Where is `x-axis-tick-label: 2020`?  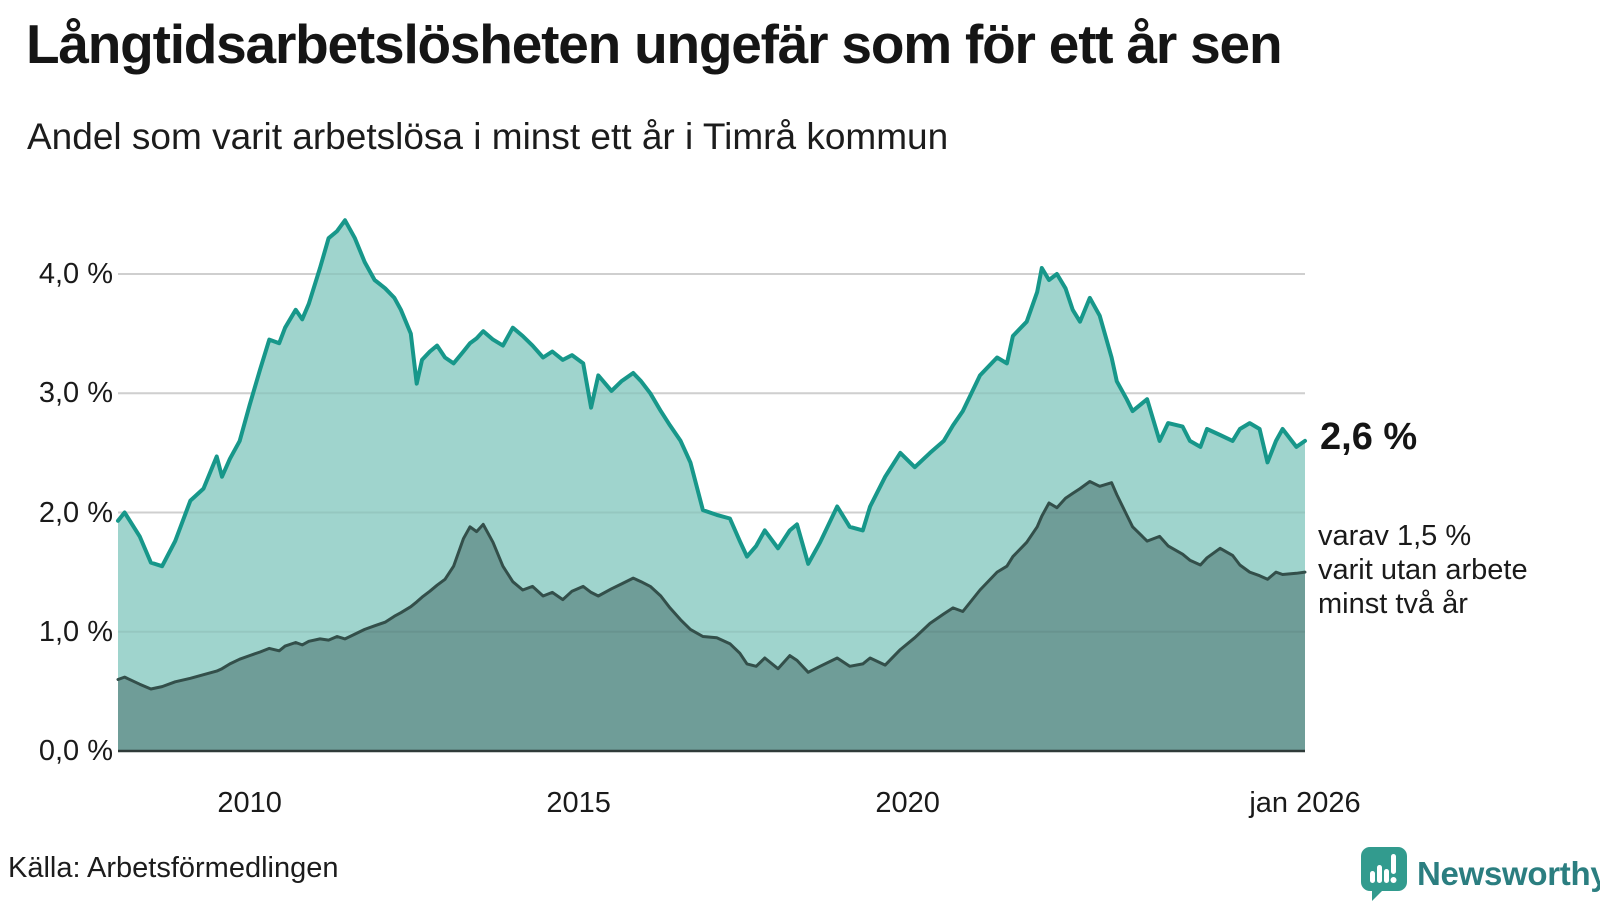
x-axis-tick-label: 2020 is located at coordinates (907, 803).